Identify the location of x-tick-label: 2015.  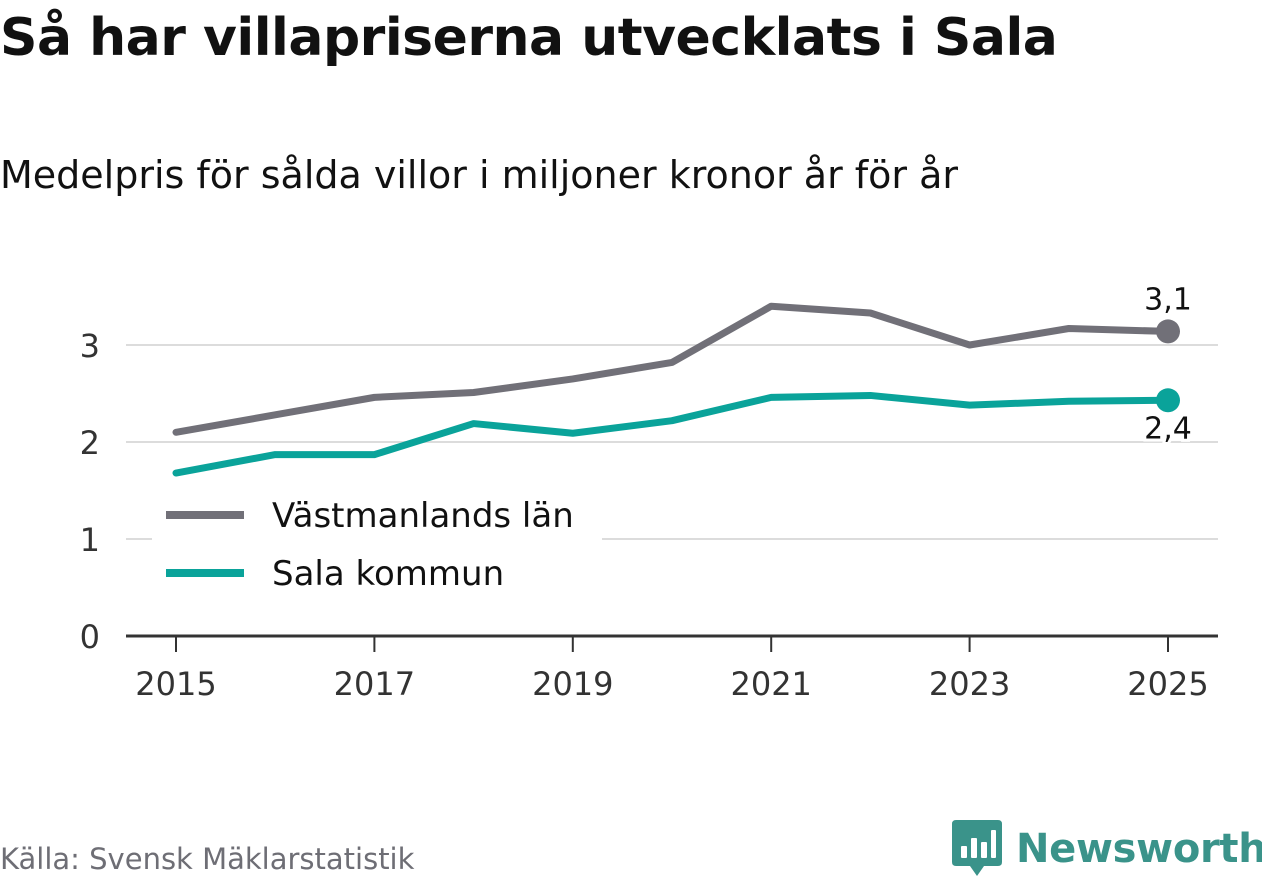
(175, 684).